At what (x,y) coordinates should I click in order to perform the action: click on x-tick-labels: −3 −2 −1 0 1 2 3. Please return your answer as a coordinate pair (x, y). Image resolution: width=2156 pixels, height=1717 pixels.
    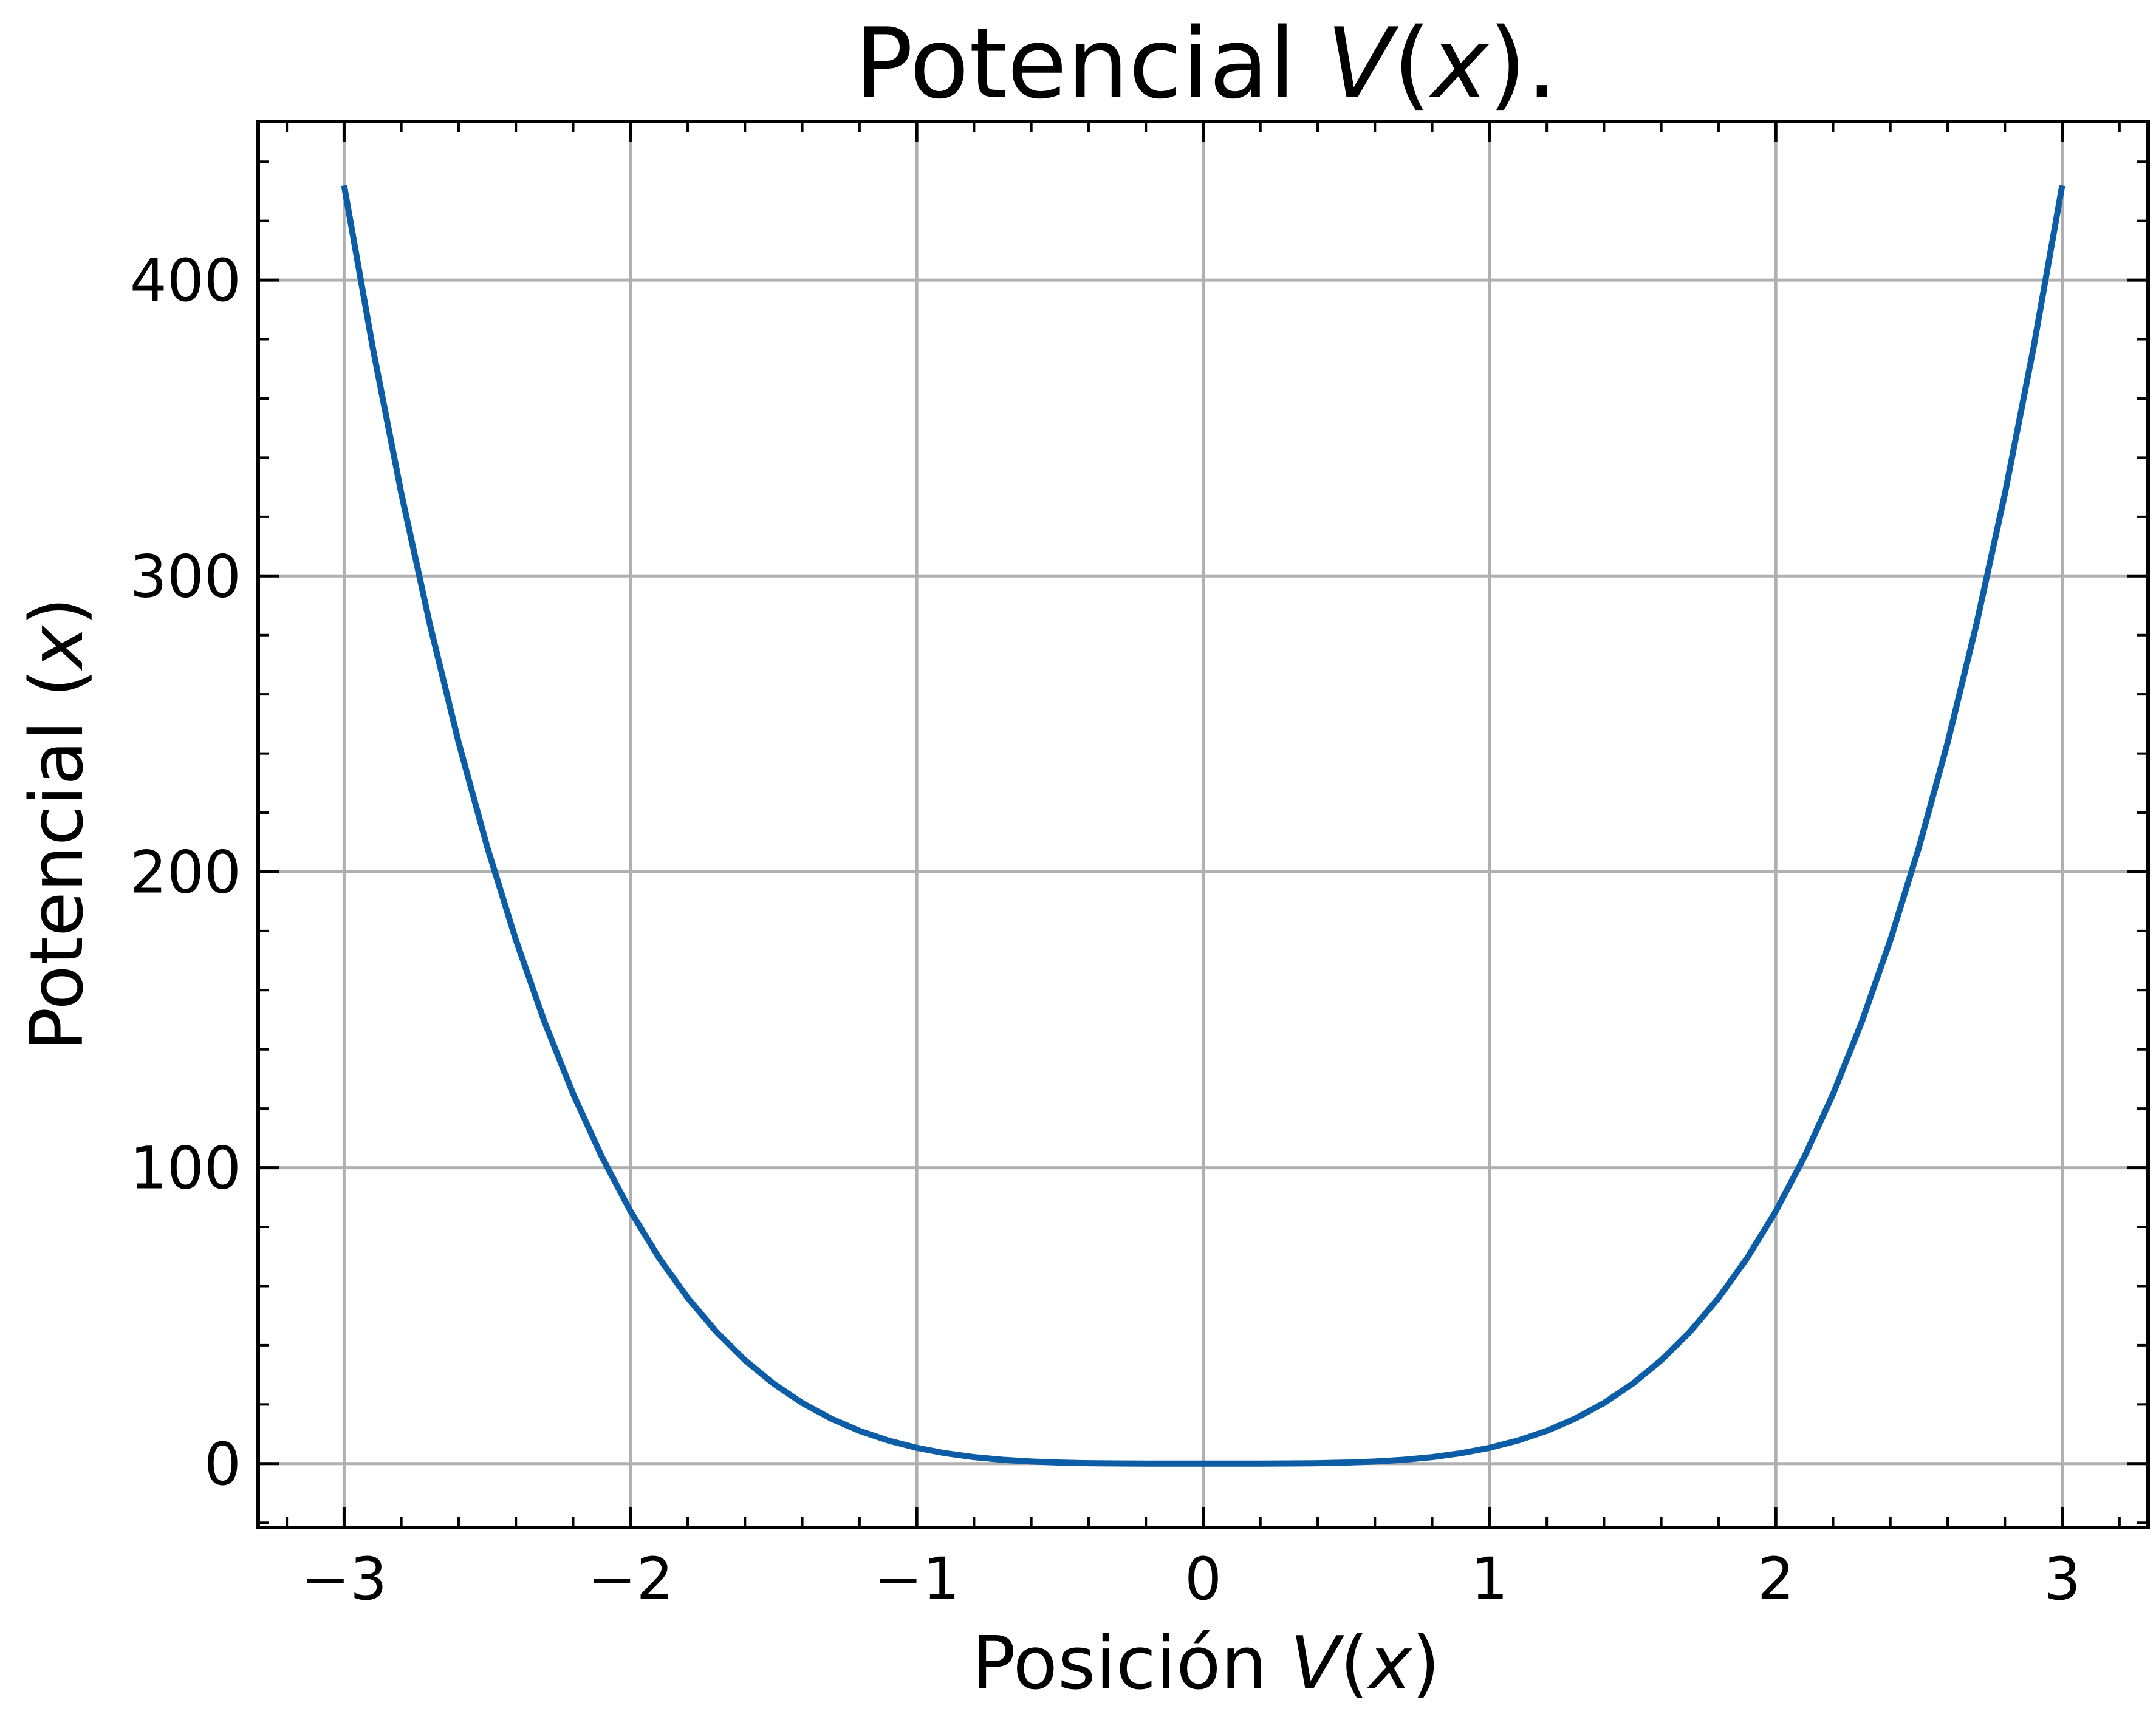
    Looking at the image, I should click on (1191, 1579).